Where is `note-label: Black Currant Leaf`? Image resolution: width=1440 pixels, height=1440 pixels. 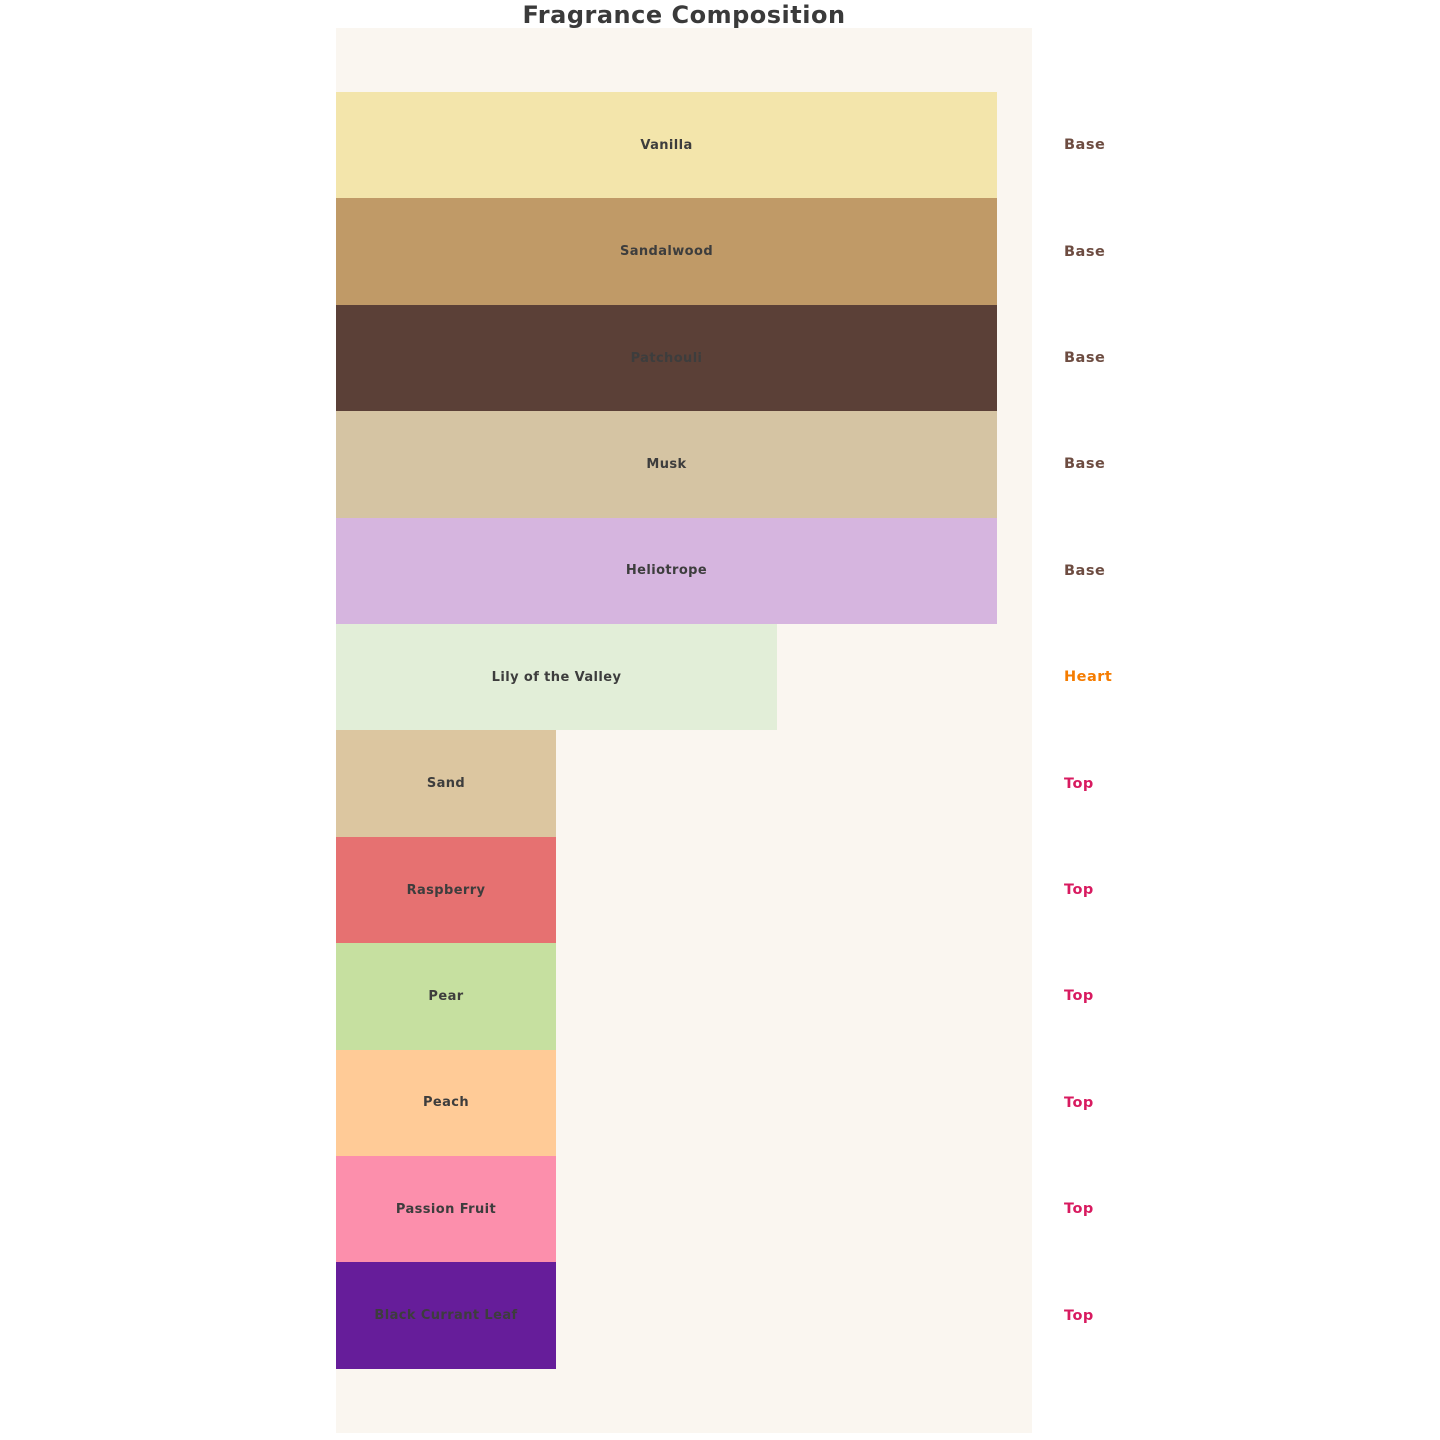 note-label: Black Currant Leaf is located at coordinates (446, 1316).